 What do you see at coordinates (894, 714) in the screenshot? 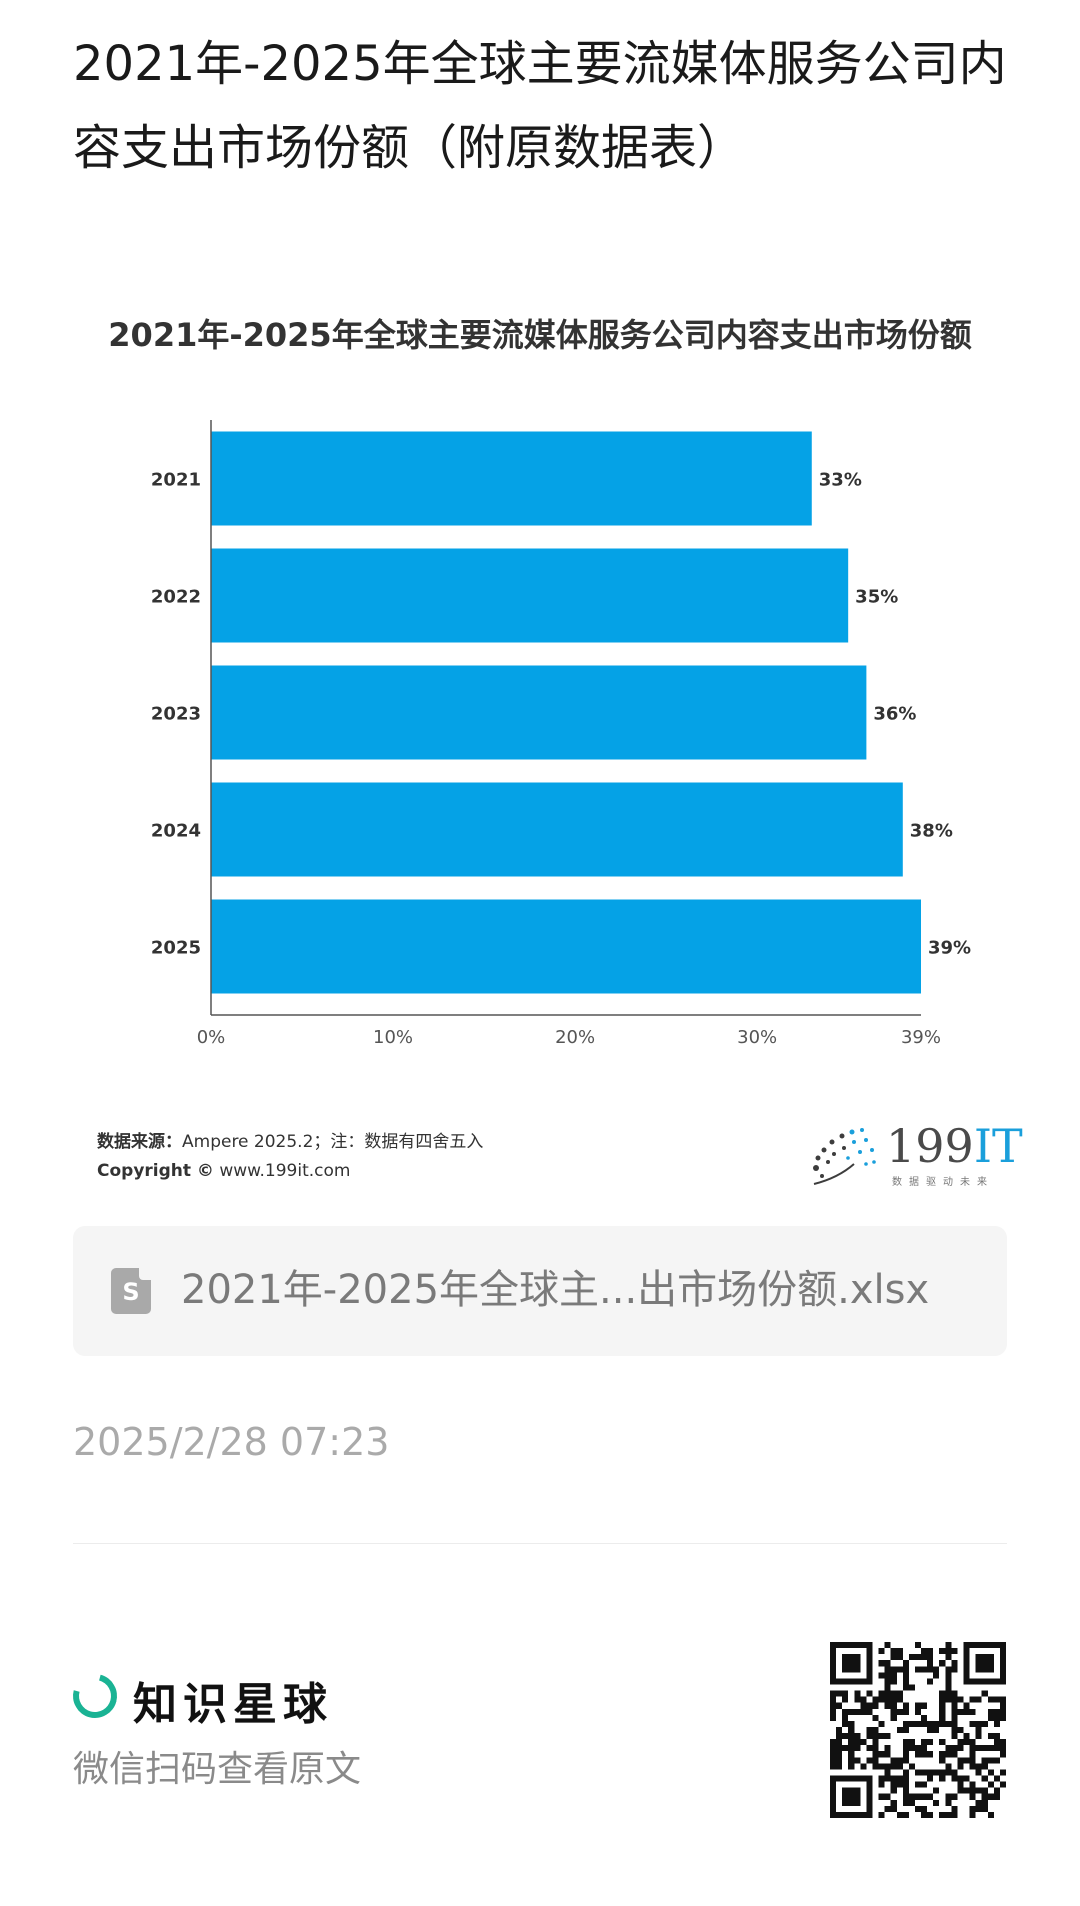
I see `data-label-2023: 36%` at bounding box center [894, 714].